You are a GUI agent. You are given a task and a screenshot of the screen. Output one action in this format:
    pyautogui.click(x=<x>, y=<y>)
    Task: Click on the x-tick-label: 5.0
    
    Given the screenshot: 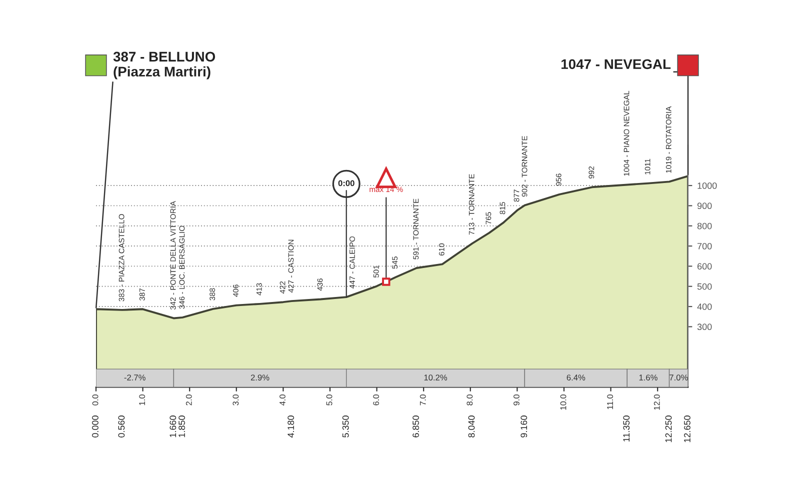 What is the action you would take?
    pyautogui.click(x=329, y=400)
    